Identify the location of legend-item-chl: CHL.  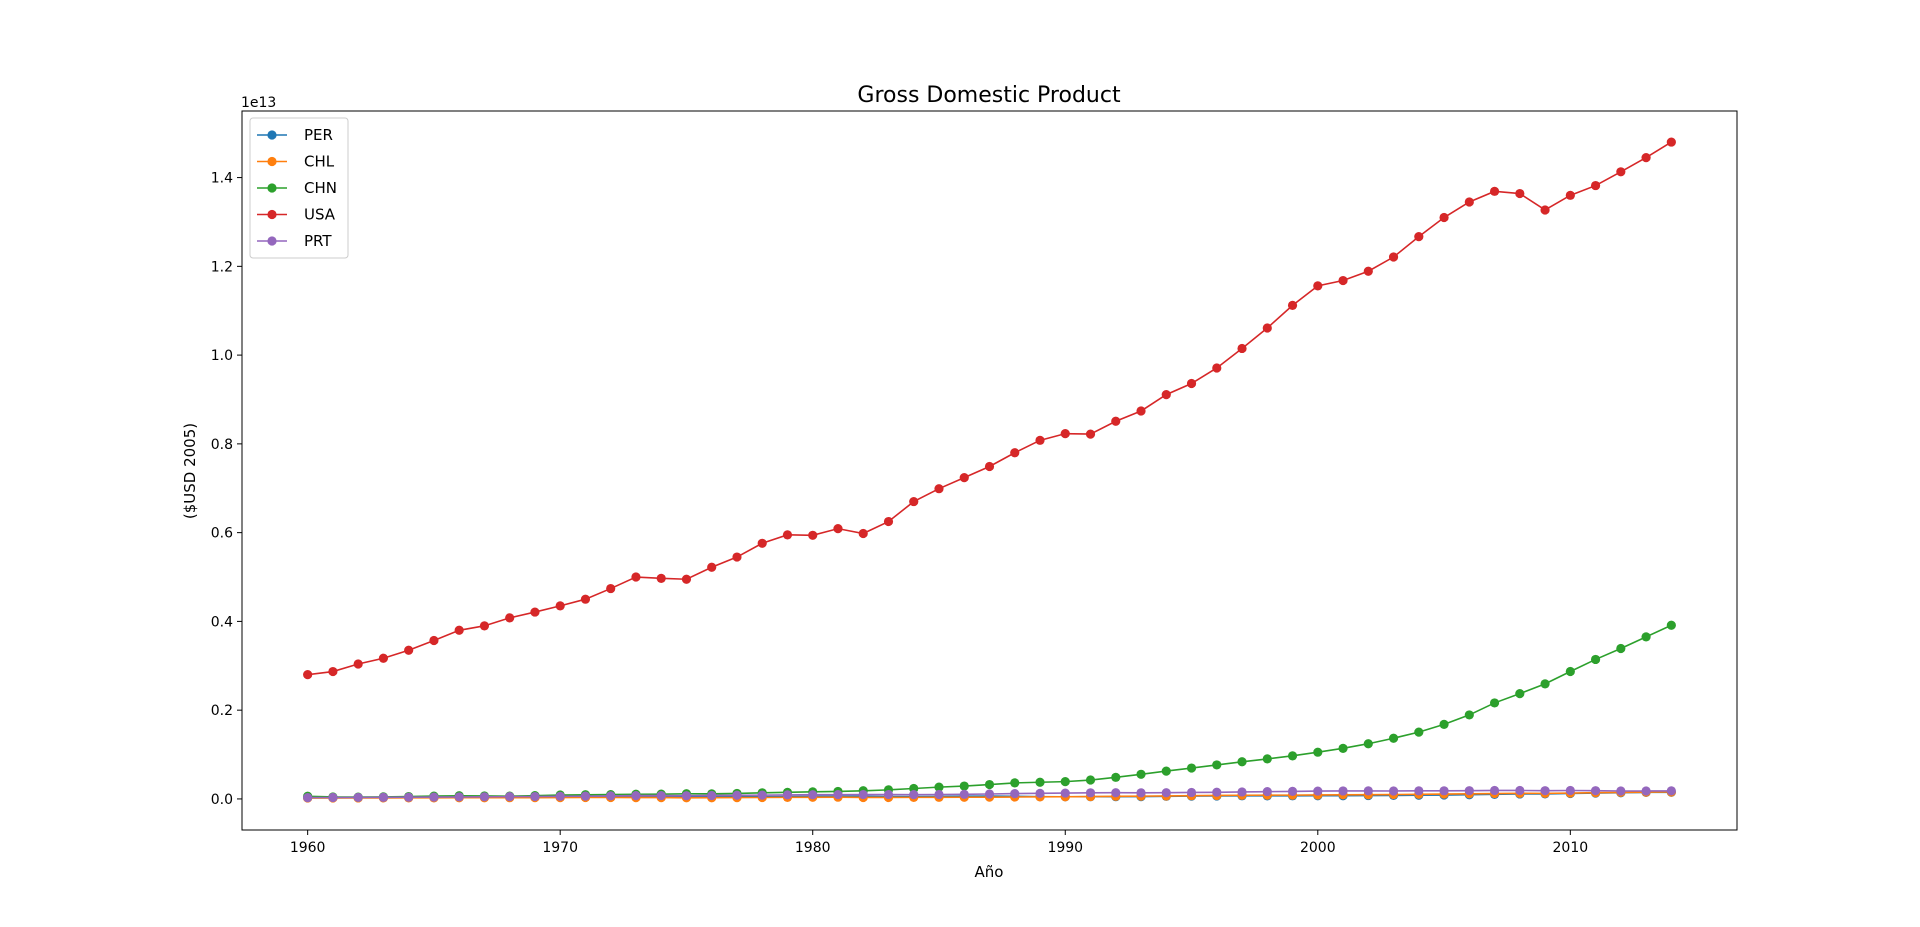
(296, 162).